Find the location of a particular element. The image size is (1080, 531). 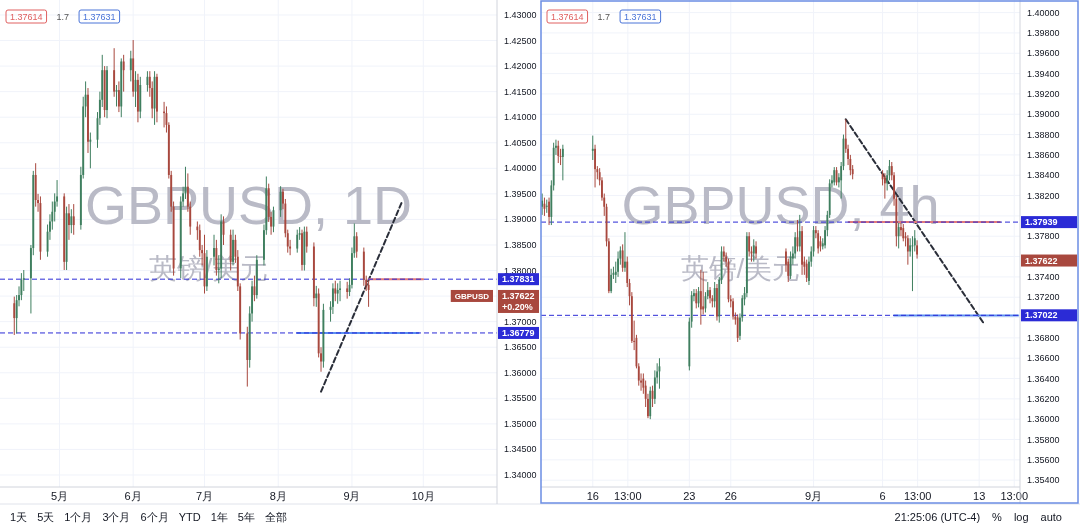

y-tick-label: 1.38600 is located at coordinates (1043, 154).